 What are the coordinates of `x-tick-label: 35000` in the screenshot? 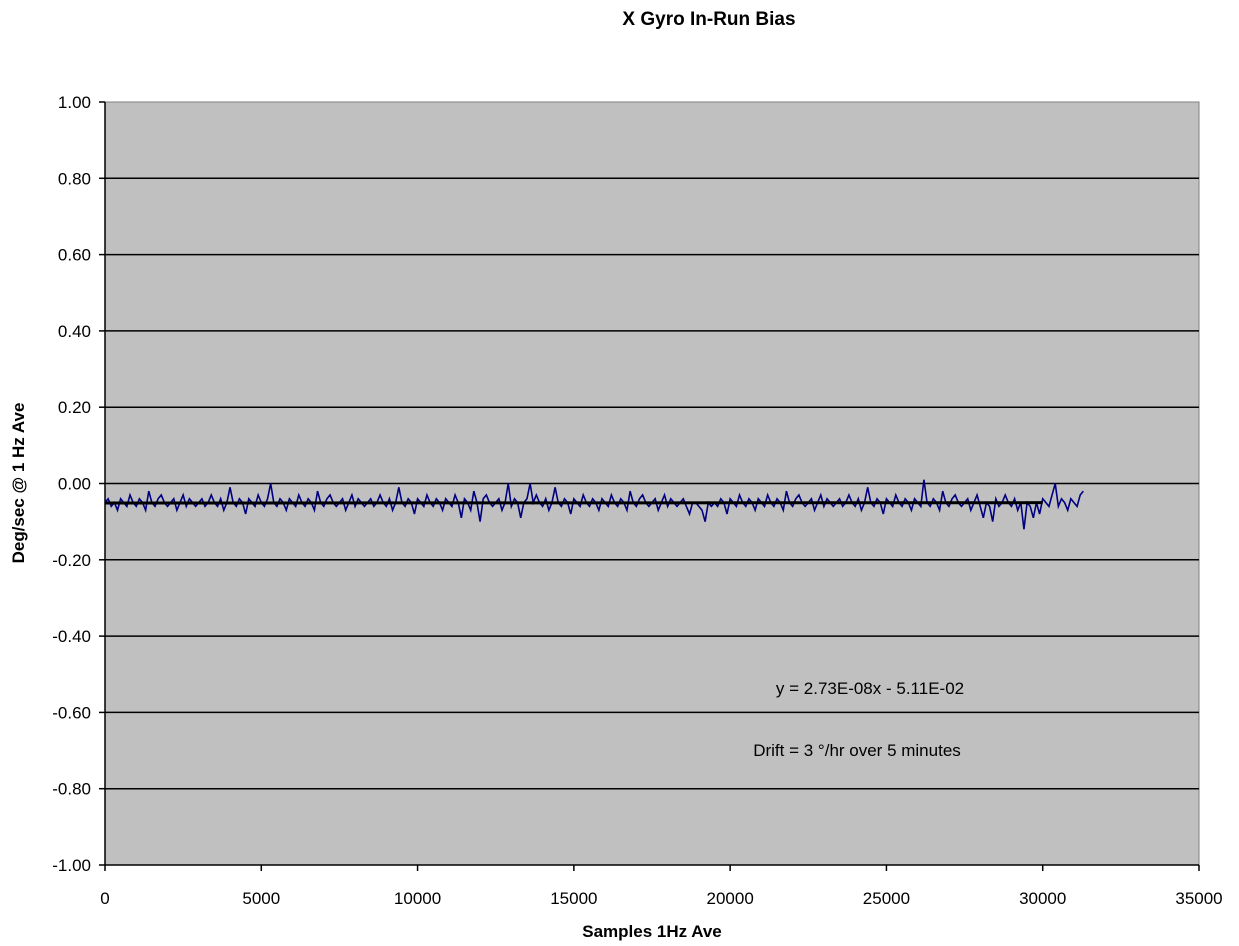 It's located at (1198, 898).